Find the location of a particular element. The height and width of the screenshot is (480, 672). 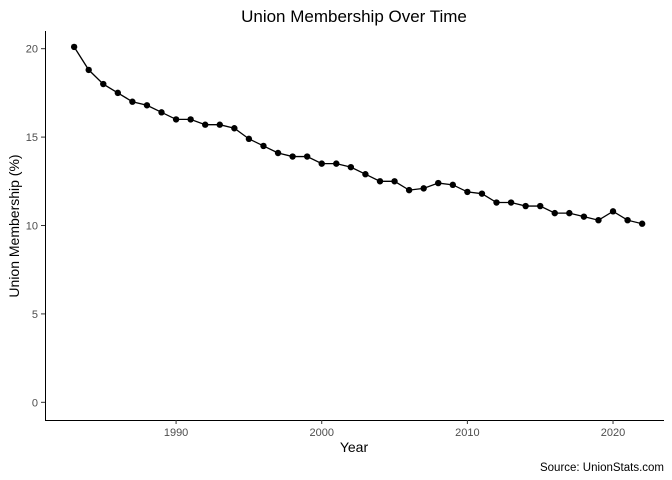

y-axis-title: Union Membership (%) is located at coordinates (14, 225).